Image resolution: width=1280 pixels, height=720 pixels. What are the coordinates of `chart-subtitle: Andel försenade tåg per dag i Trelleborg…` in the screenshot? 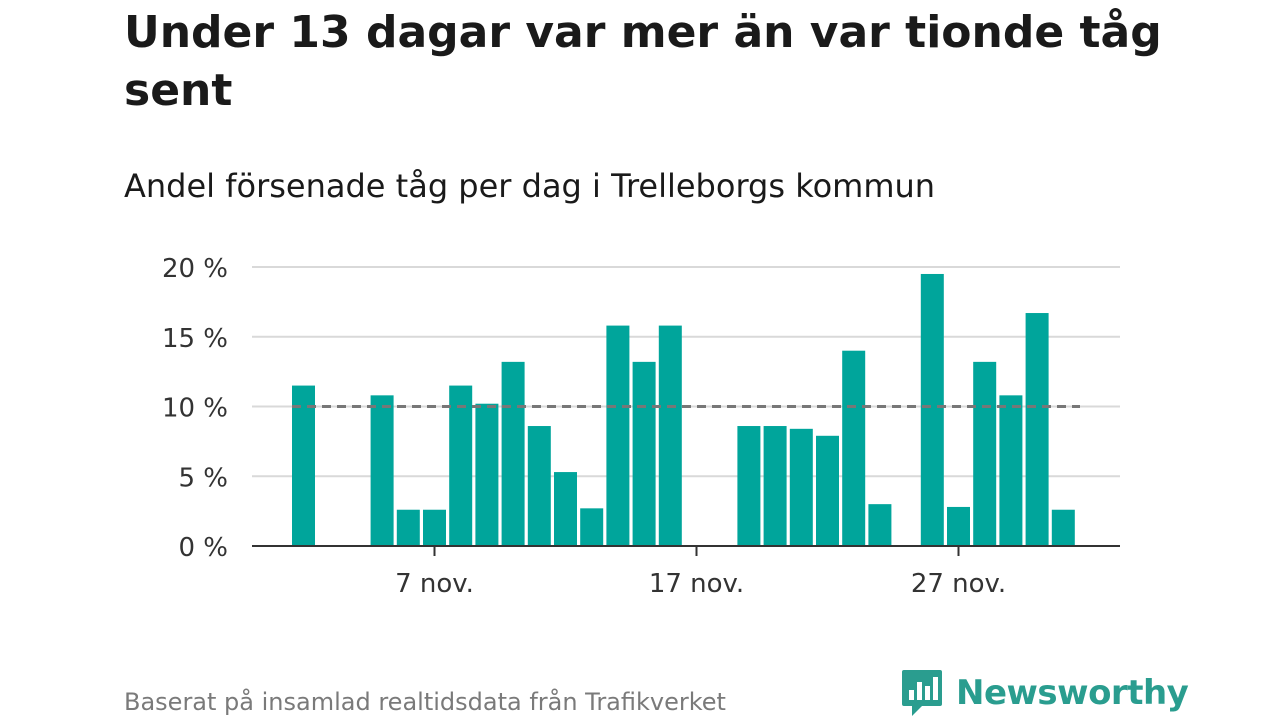 It's located at (530, 186).